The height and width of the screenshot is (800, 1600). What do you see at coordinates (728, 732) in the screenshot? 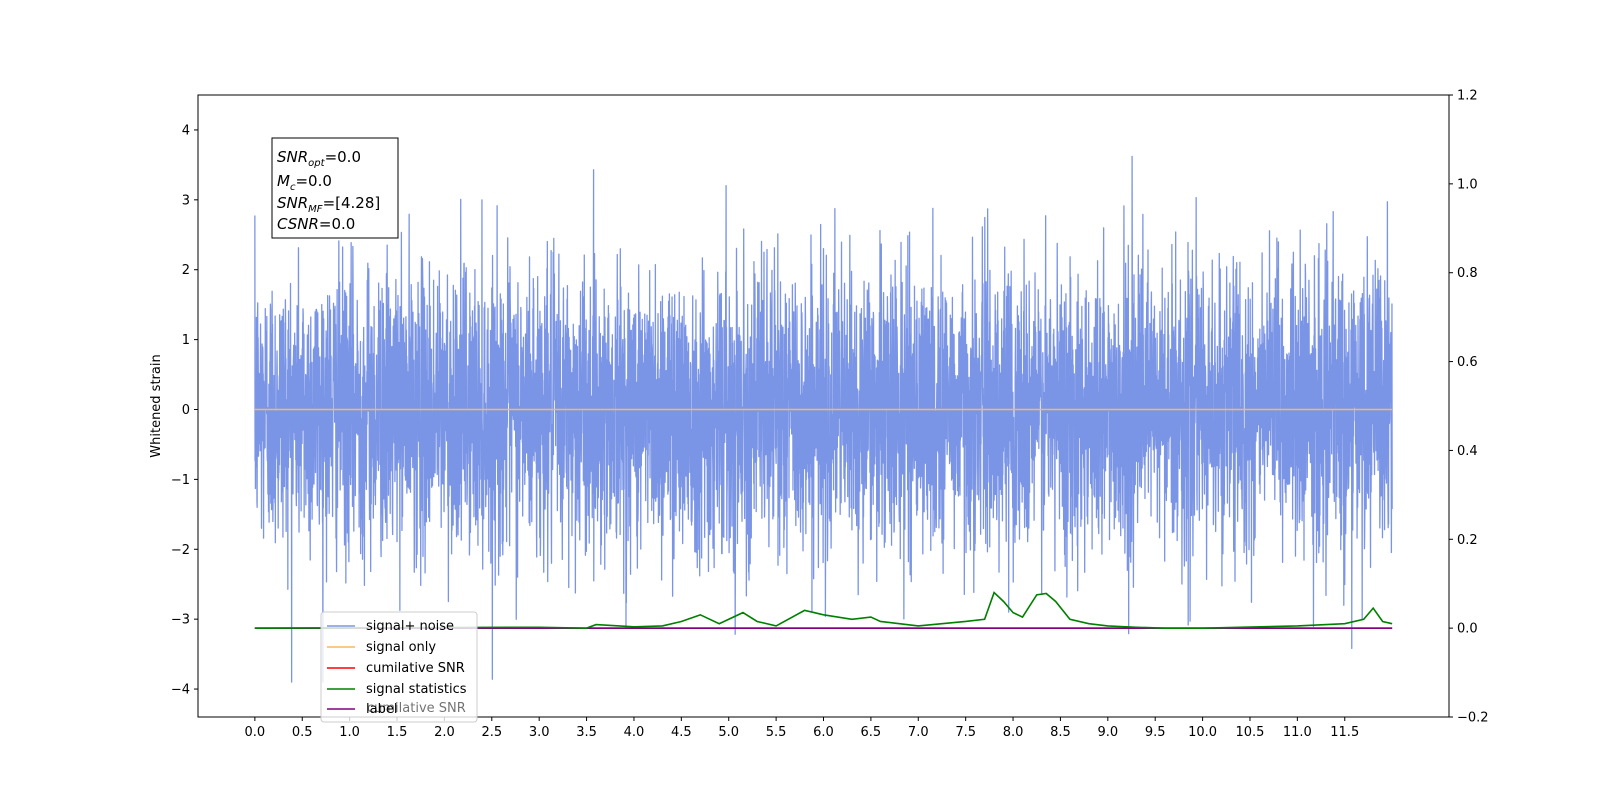
I see `x-tick-label: 5.0` at bounding box center [728, 732].